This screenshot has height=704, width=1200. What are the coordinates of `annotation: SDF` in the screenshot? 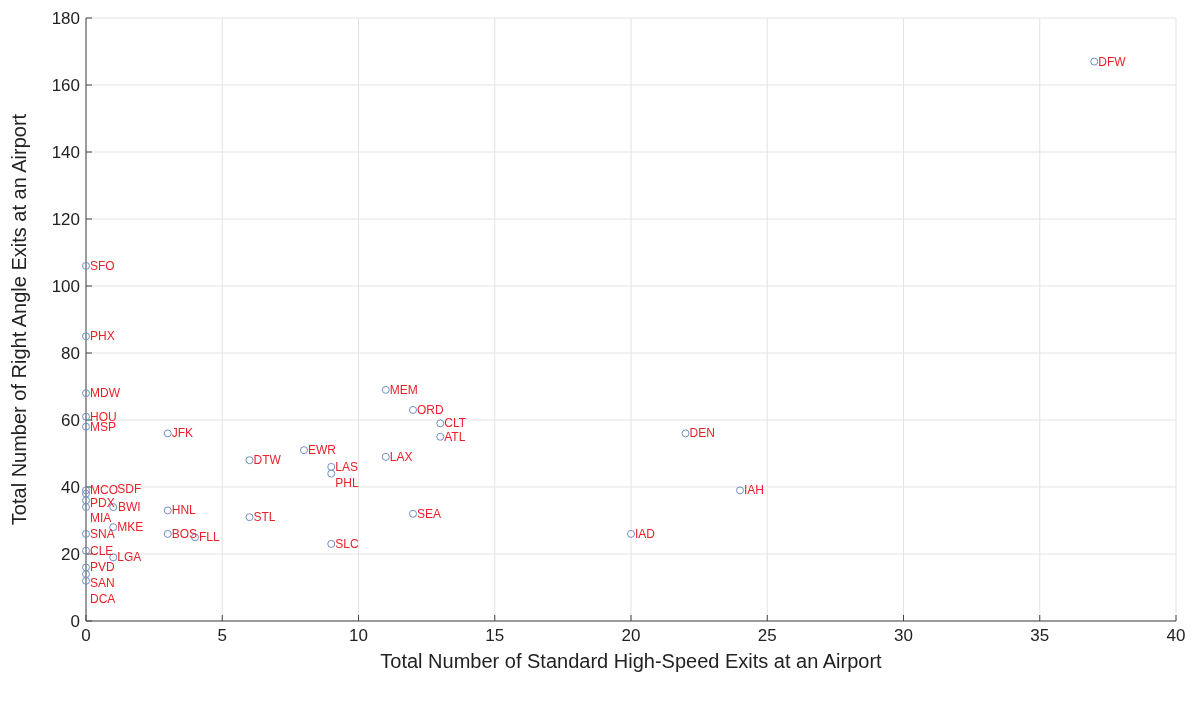 It's located at (129, 489).